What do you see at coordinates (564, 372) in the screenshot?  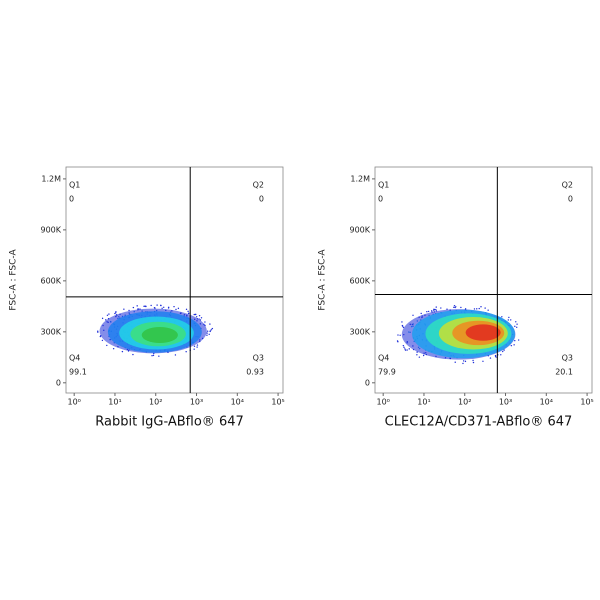 I see `quadrant-percent: 20.1` at bounding box center [564, 372].